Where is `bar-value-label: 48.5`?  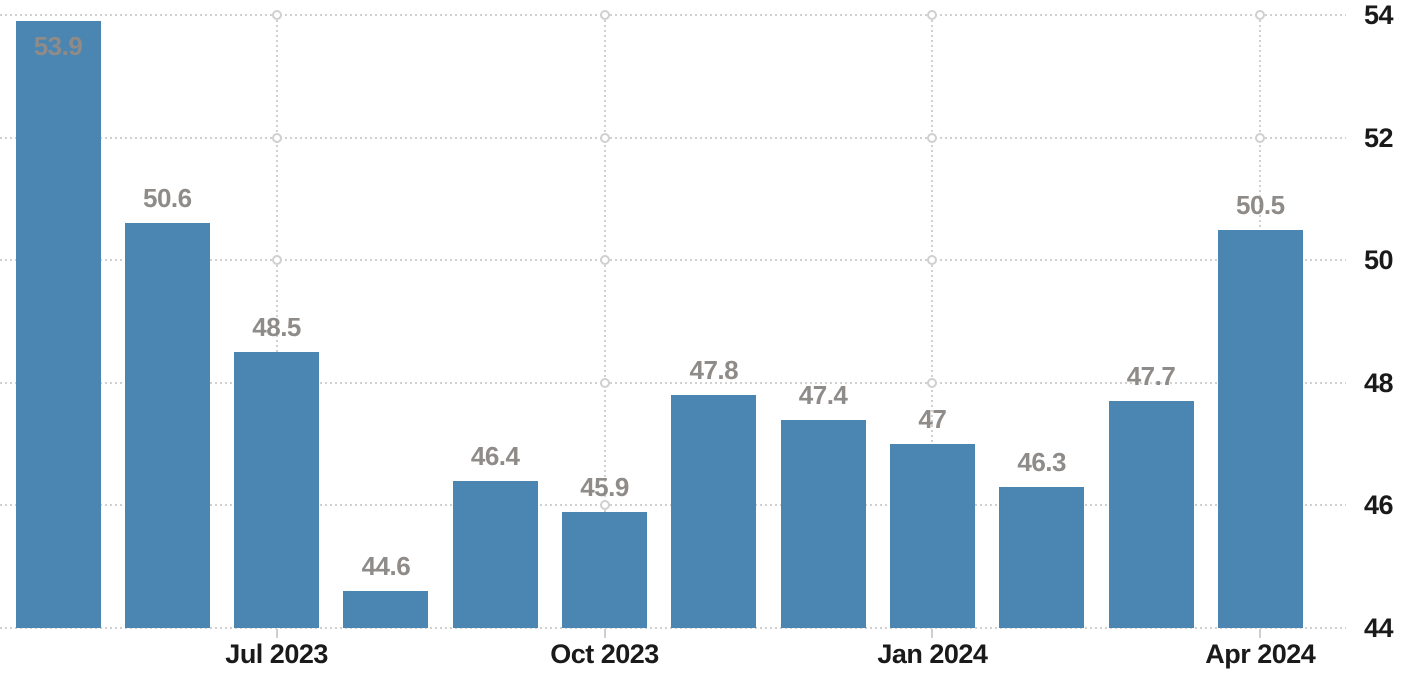 bar-value-label: 48.5 is located at coordinates (276, 327).